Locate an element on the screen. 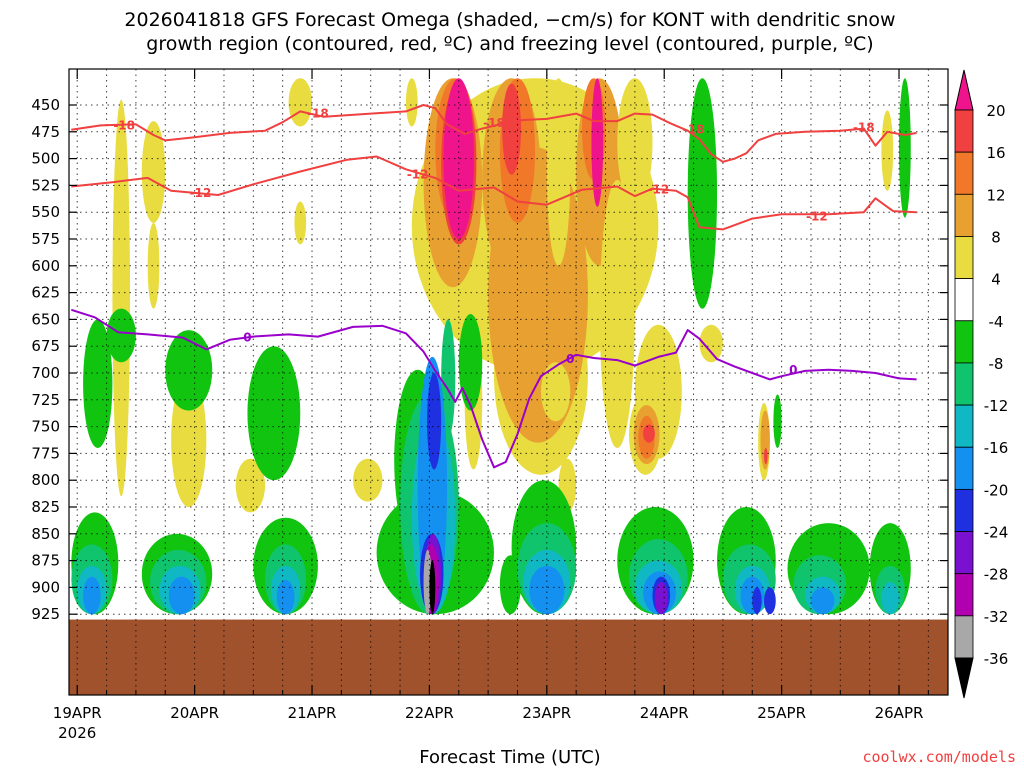  colorbar-label: 20 is located at coordinates (995, 111).